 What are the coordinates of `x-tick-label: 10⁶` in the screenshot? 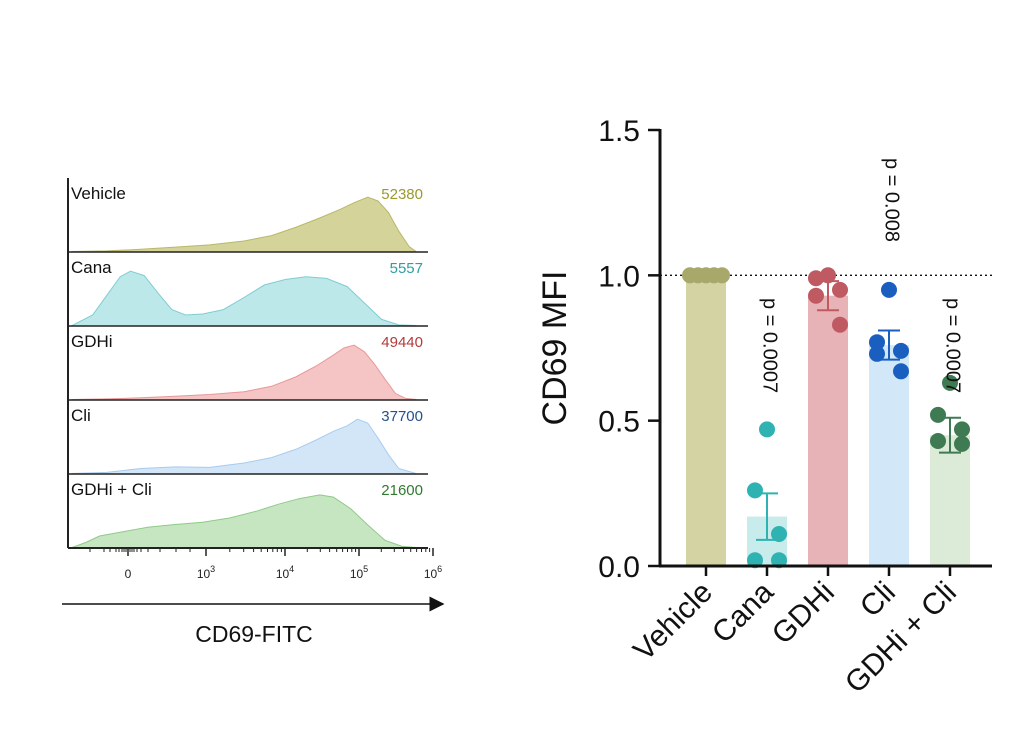 It's located at (433, 572).